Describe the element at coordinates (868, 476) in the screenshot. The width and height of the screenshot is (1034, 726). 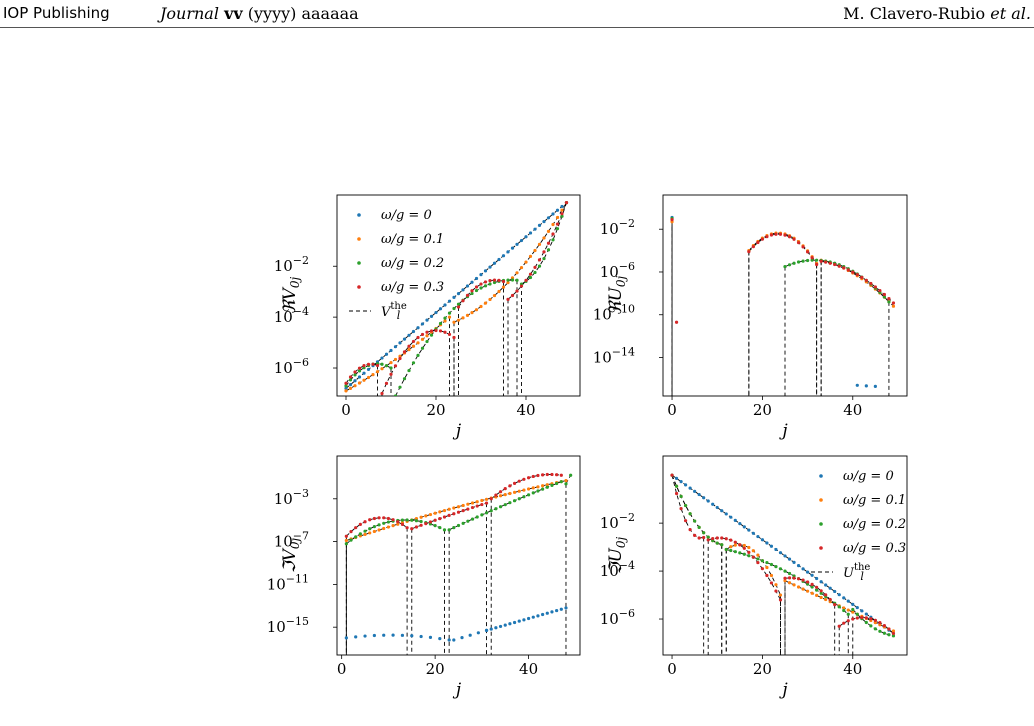
I see `legend-label: ω/g = 0` at that location.